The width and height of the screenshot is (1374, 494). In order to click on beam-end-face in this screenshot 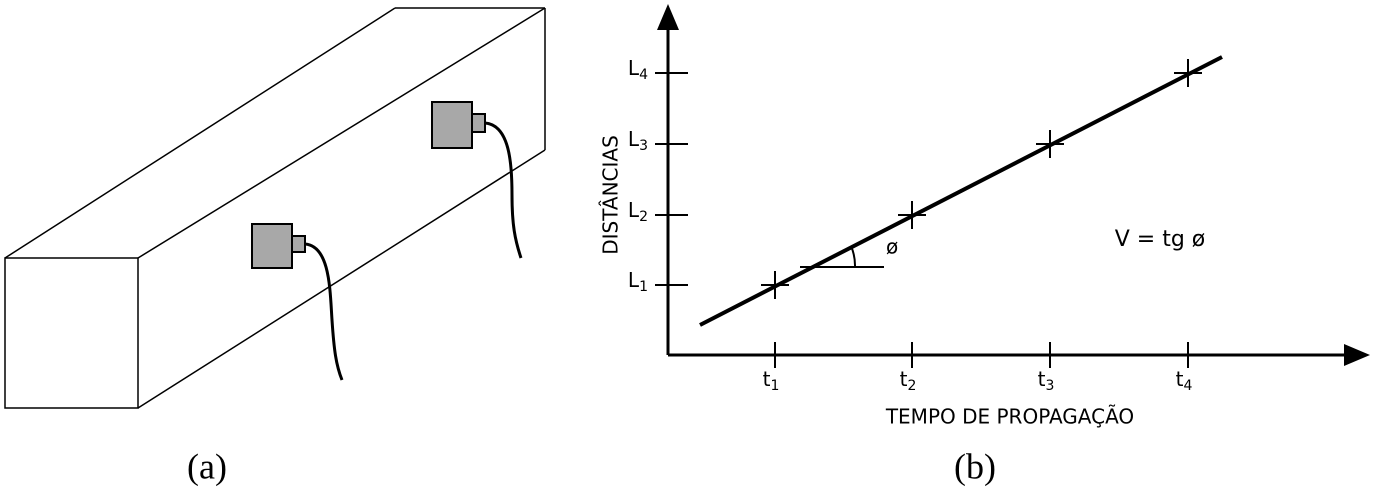, I will do `click(71, 333)`.